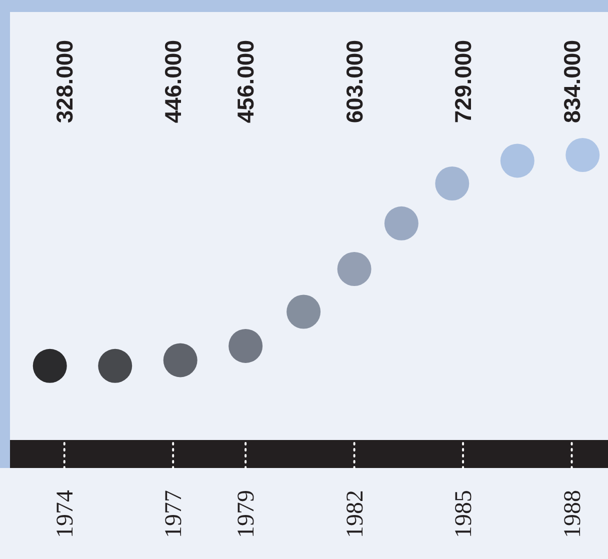 The image size is (608, 559). Describe the element at coordinates (571, 82) in the screenshot. I see `text: 834.000` at that location.